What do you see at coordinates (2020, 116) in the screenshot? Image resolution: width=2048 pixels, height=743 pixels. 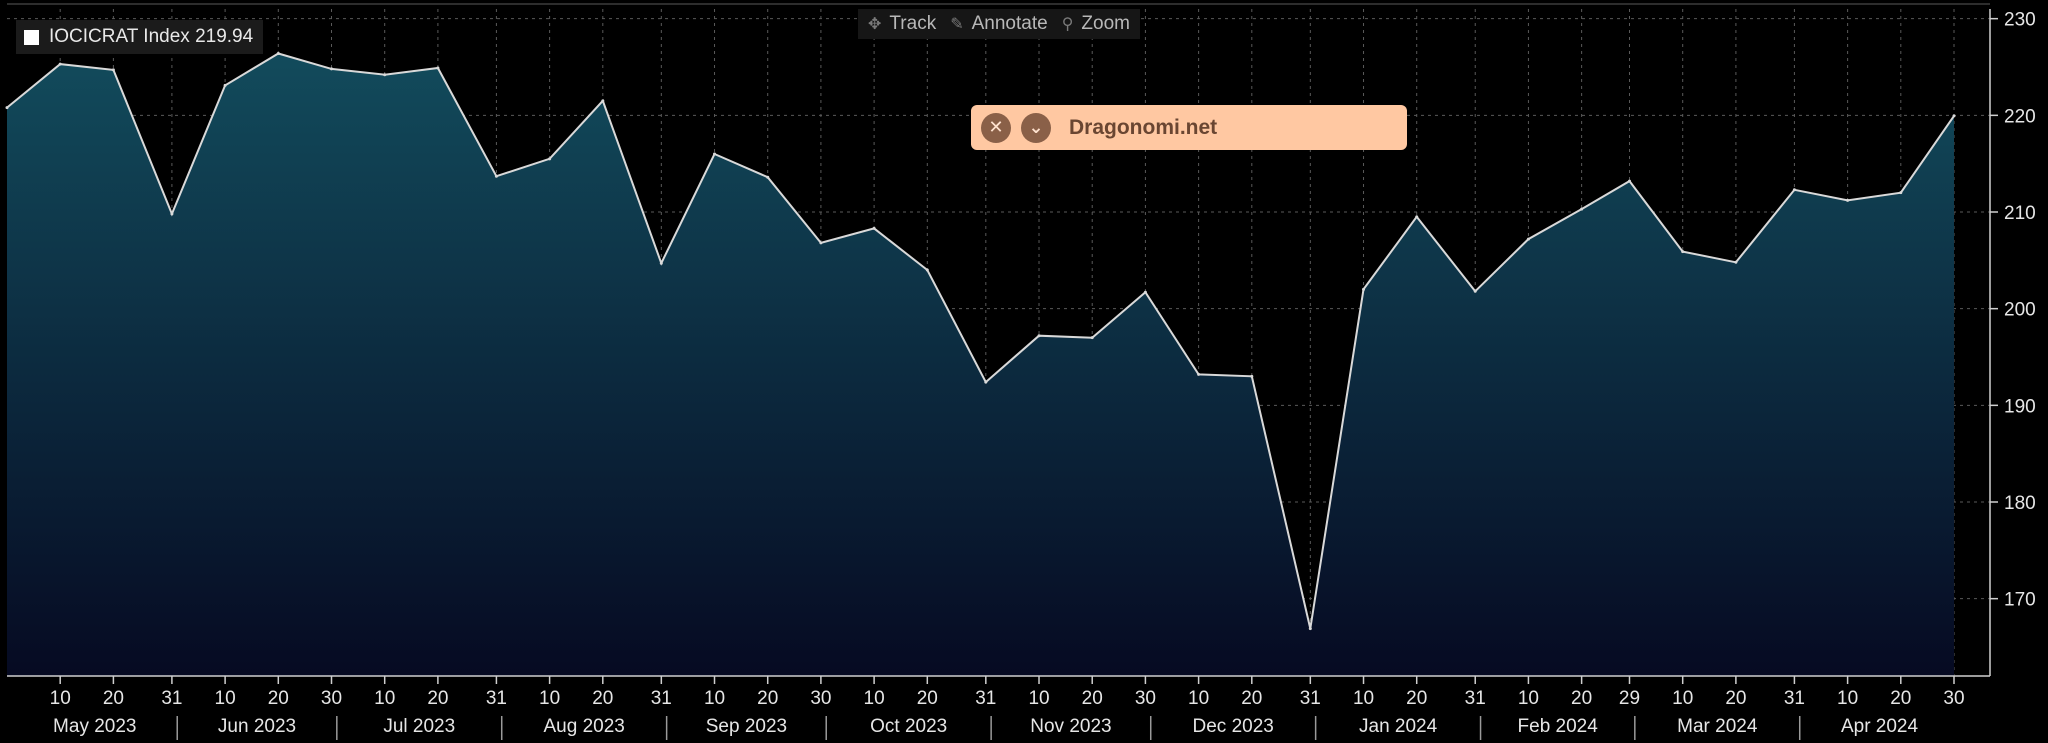 I see `y-tick-label: 220` at bounding box center [2020, 116].